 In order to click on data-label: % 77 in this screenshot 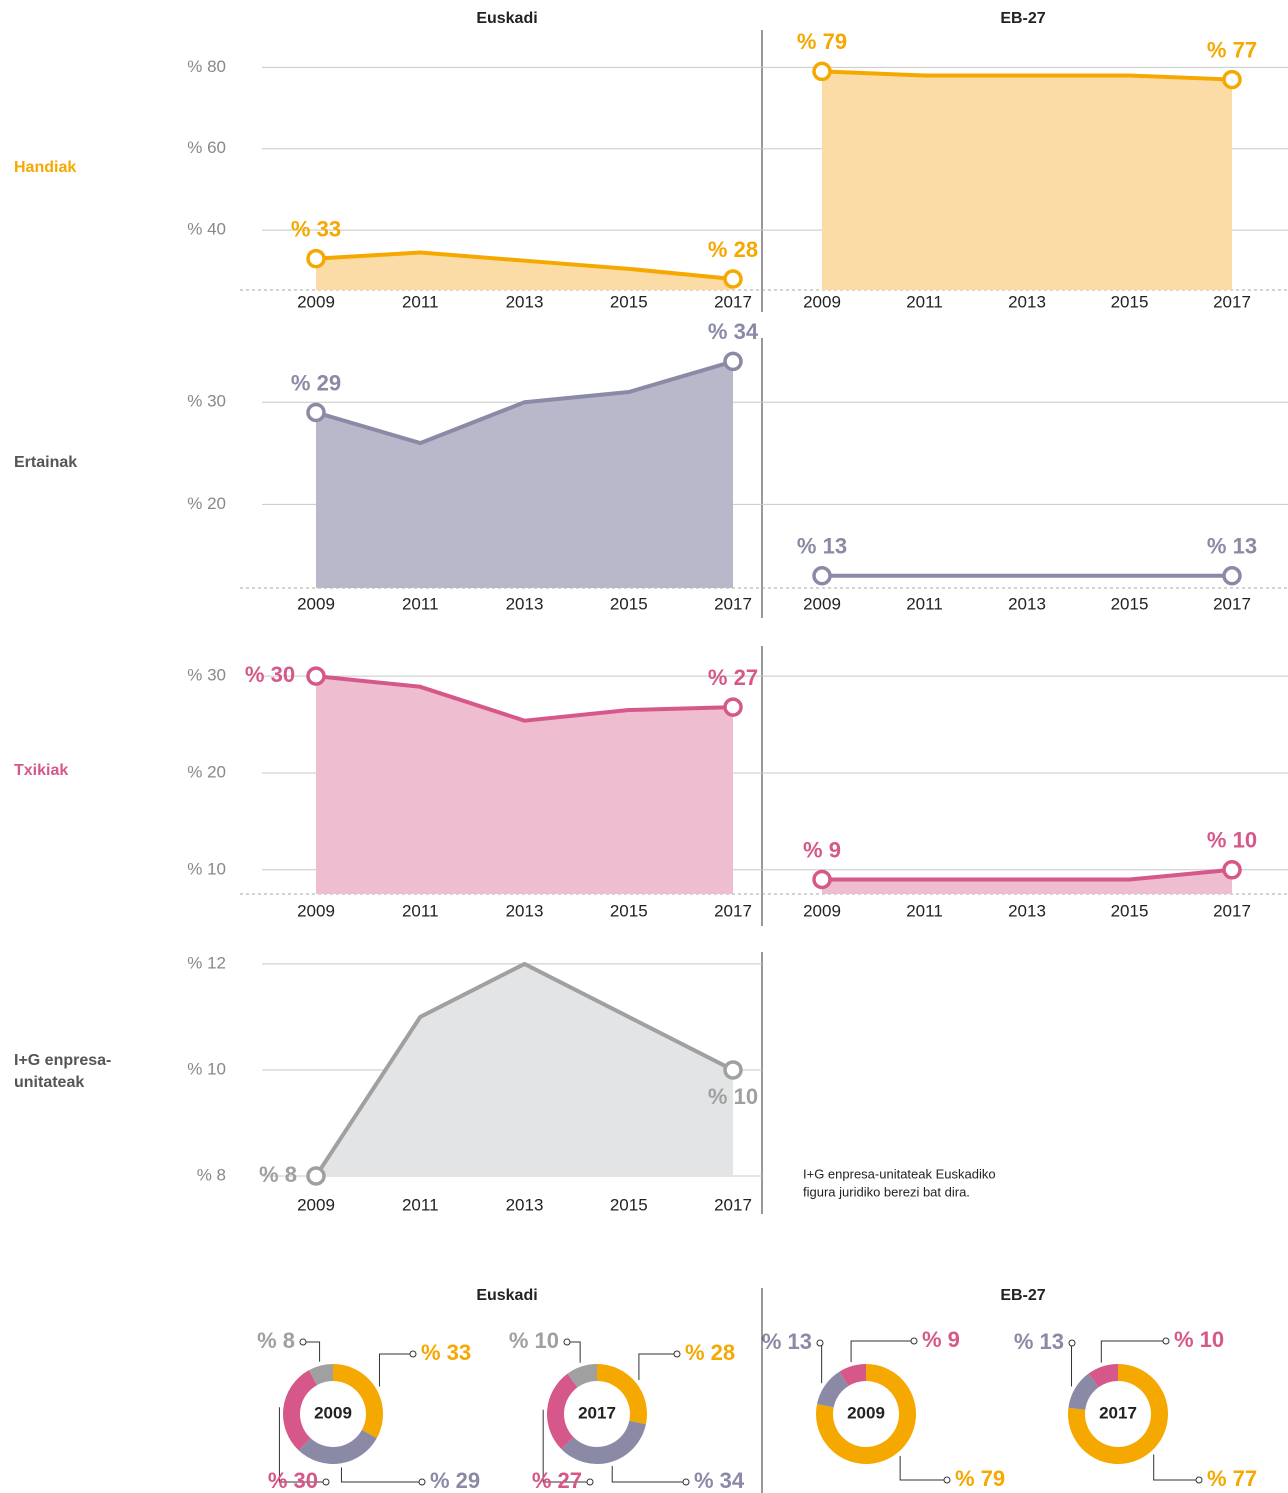, I will do `click(1232, 49)`.